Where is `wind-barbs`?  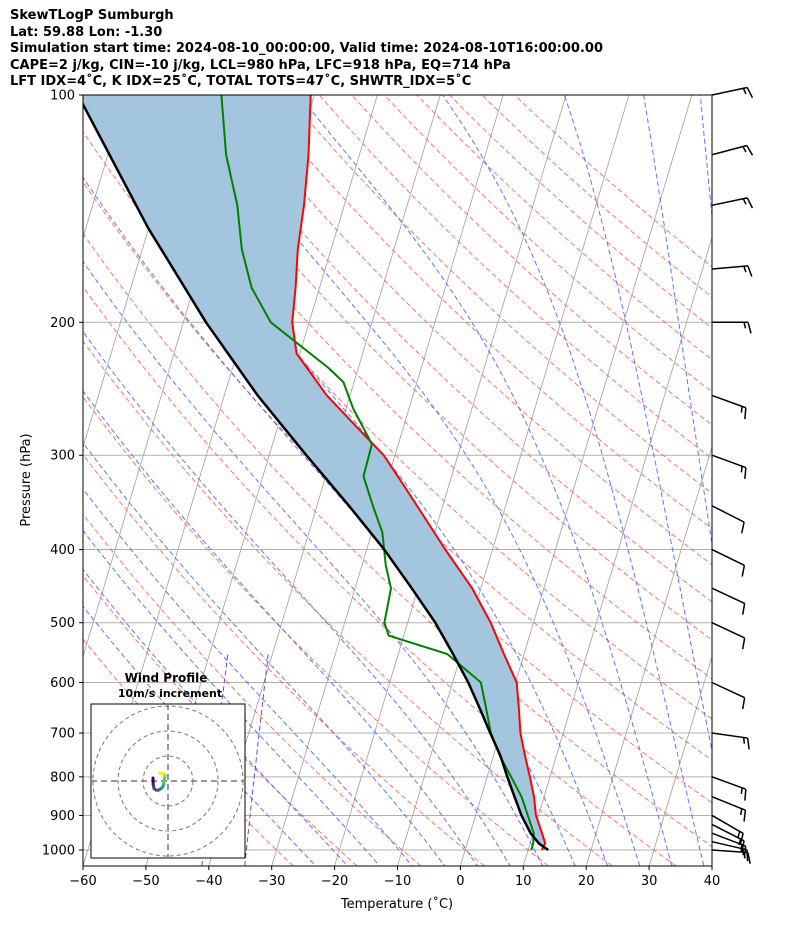 wind-barbs is located at coordinates (732, 475).